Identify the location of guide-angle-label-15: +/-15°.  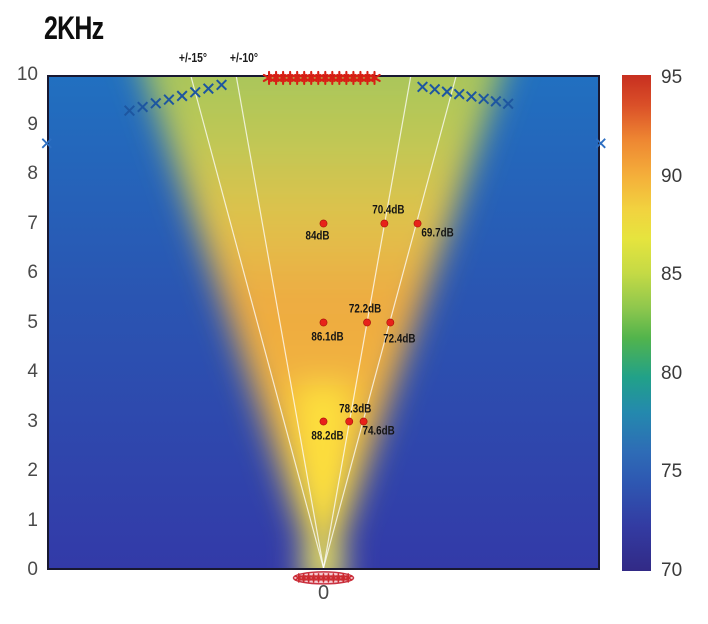
(193, 57).